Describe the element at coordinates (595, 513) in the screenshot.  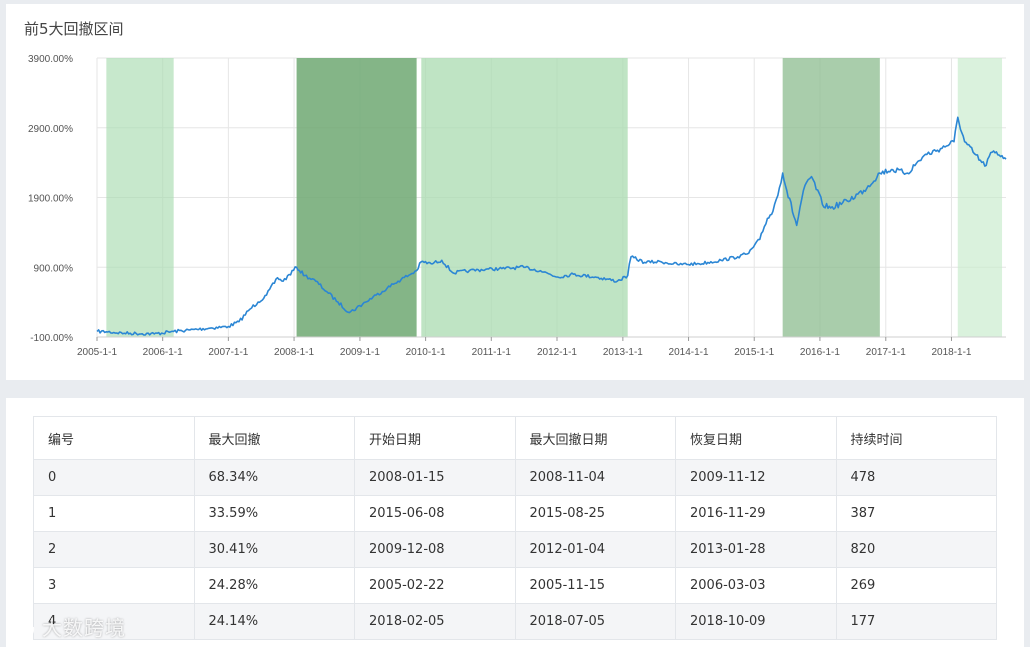
I see `cell-trough-date: 2015-08-25` at that location.